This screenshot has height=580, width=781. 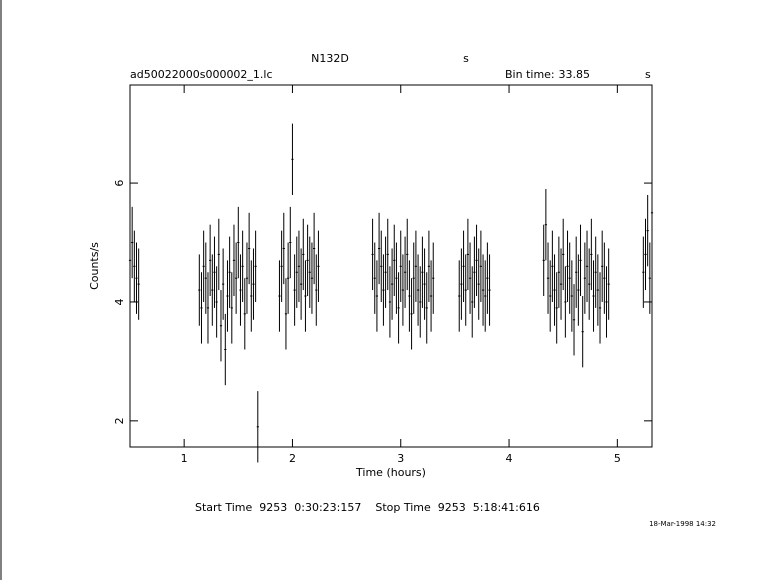 I want to click on x-tick-label: 4, so click(x=509, y=458).